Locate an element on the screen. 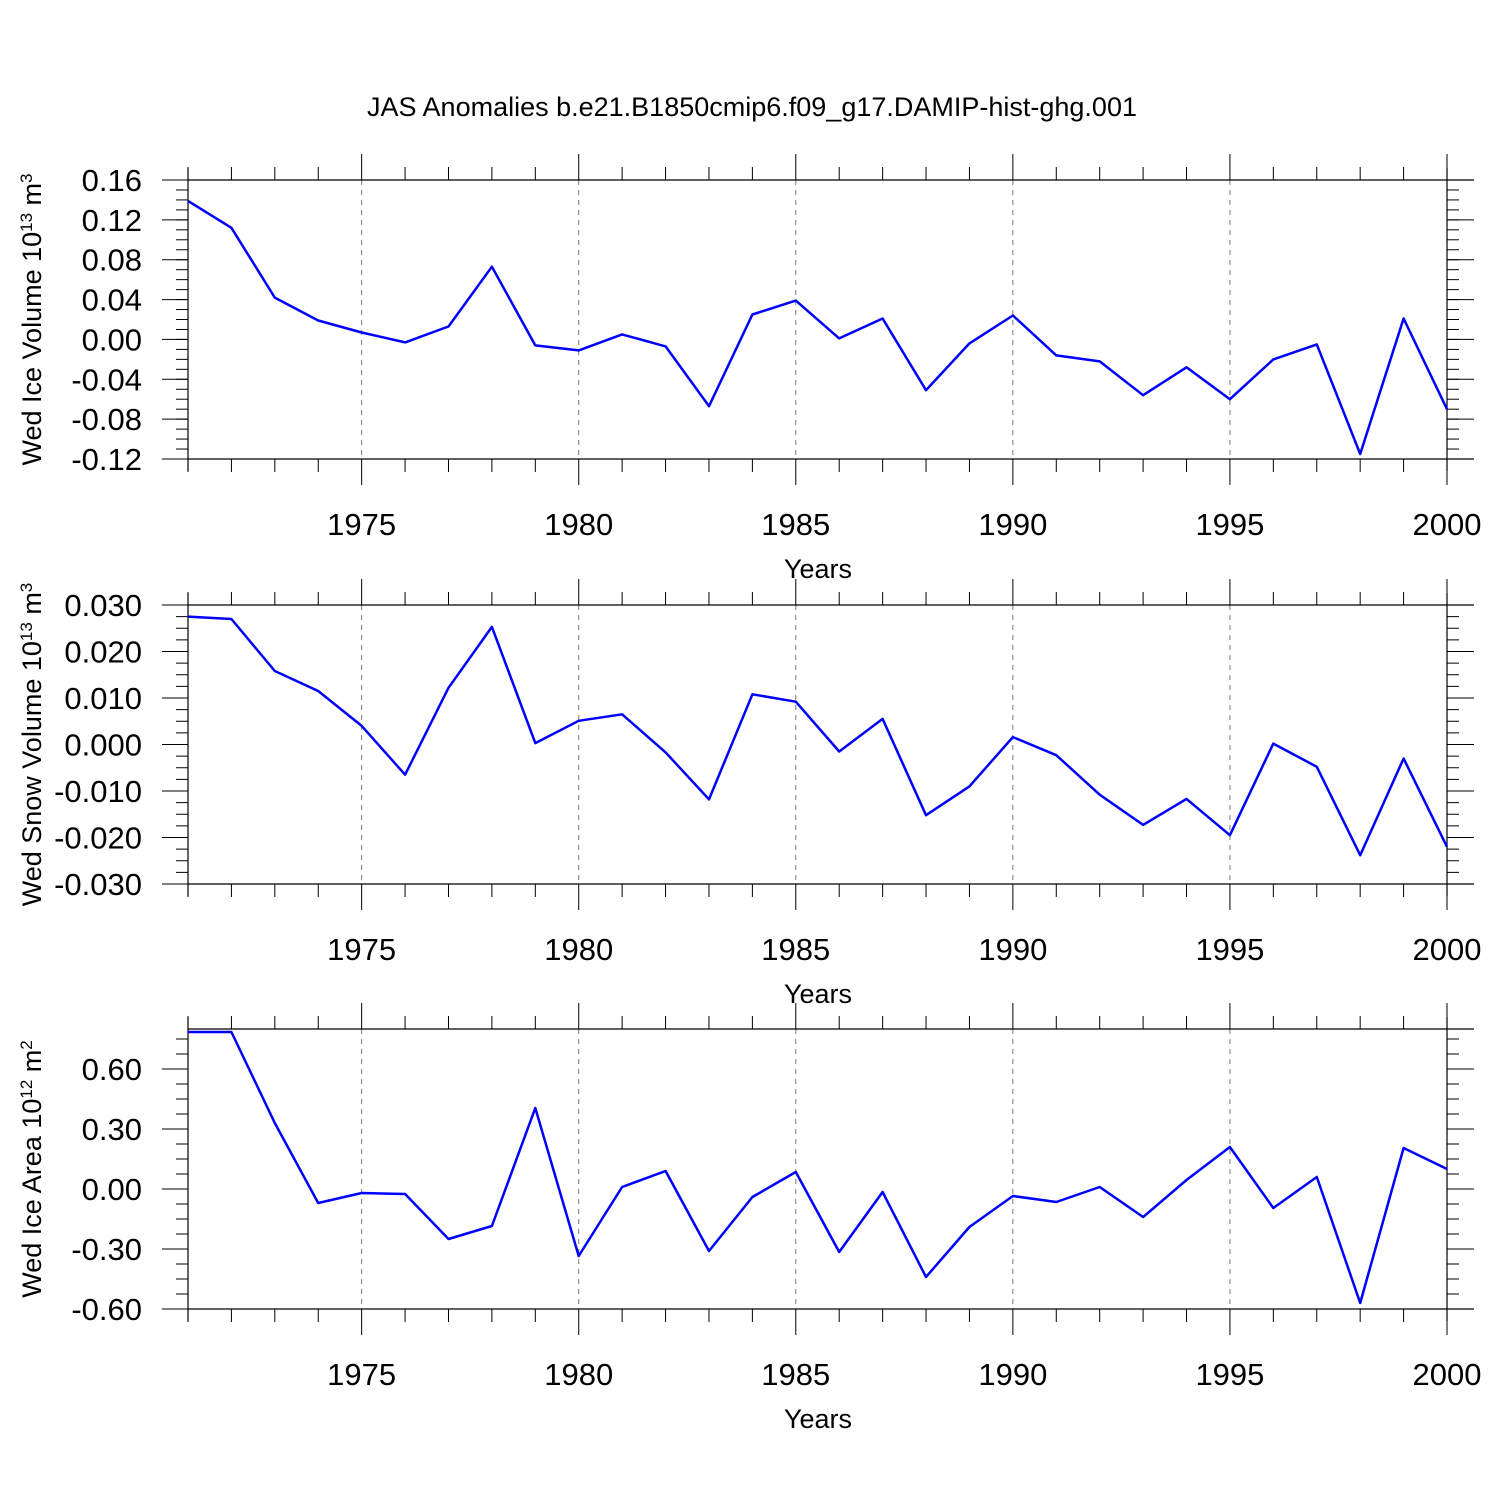  y-tick-label: -0.30 is located at coordinates (106, 1249).